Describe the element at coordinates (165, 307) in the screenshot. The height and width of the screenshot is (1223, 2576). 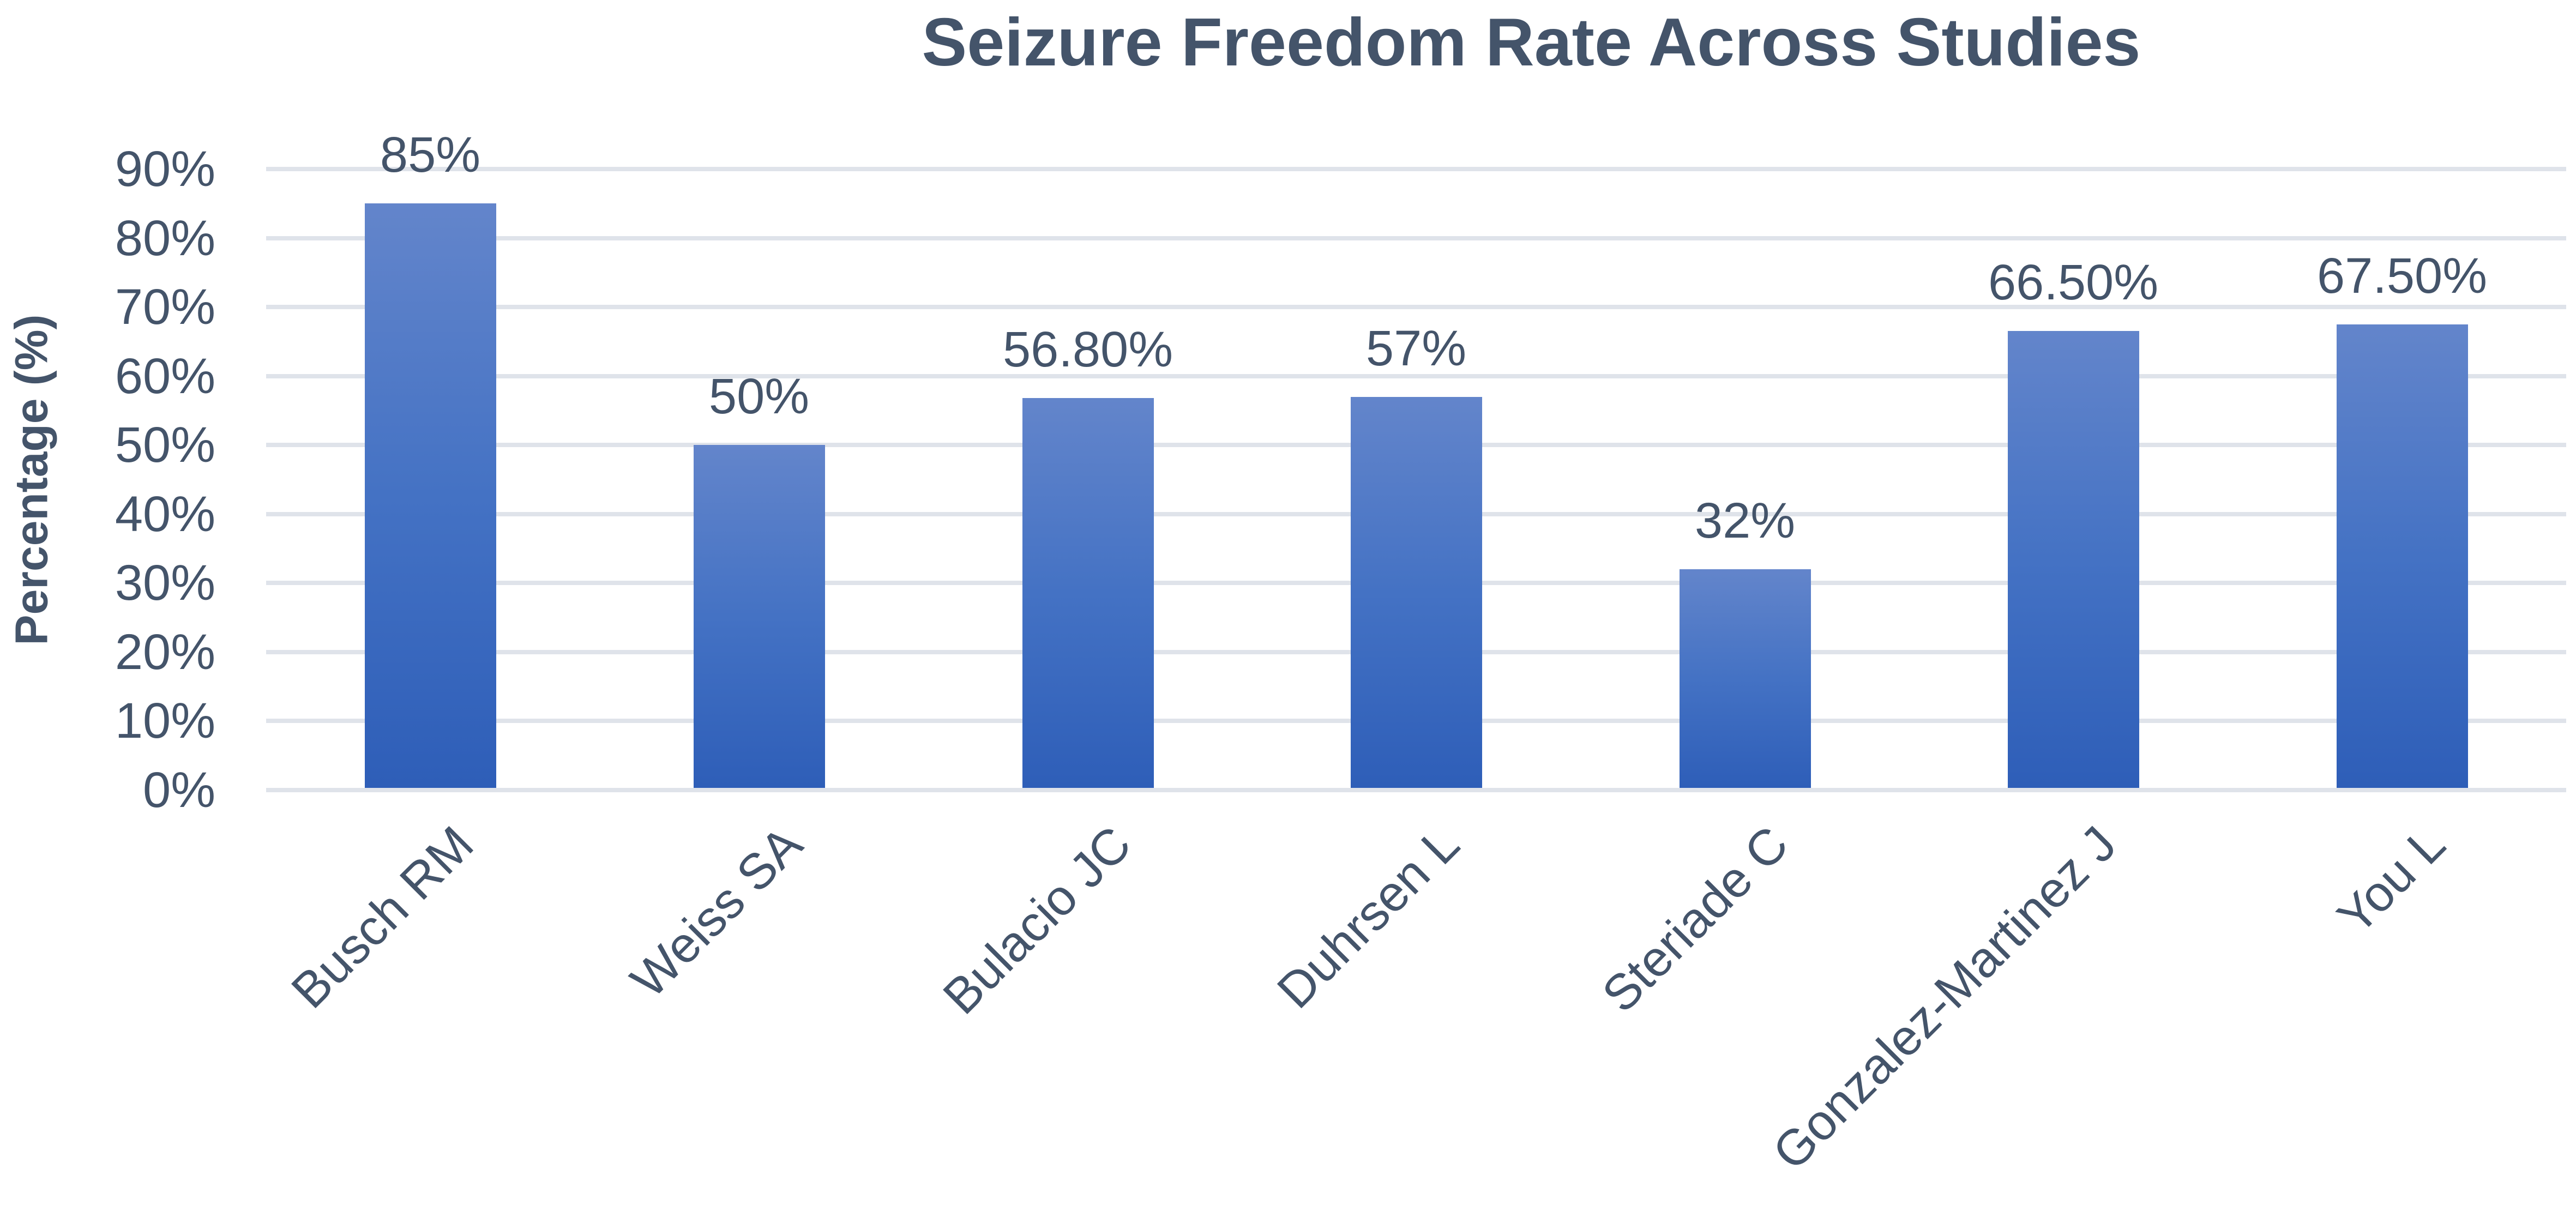
I see `y-tick-label: 70%` at that location.